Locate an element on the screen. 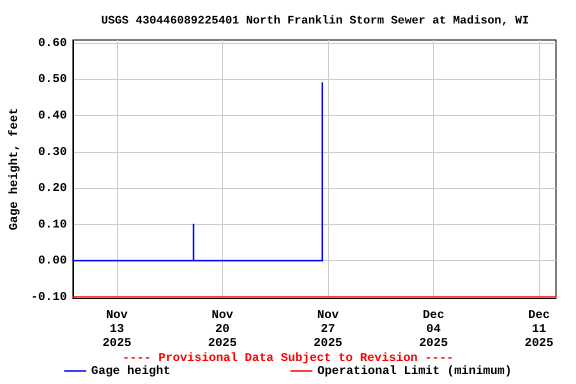  y-tick-label: 0.20 is located at coordinates (52, 188).